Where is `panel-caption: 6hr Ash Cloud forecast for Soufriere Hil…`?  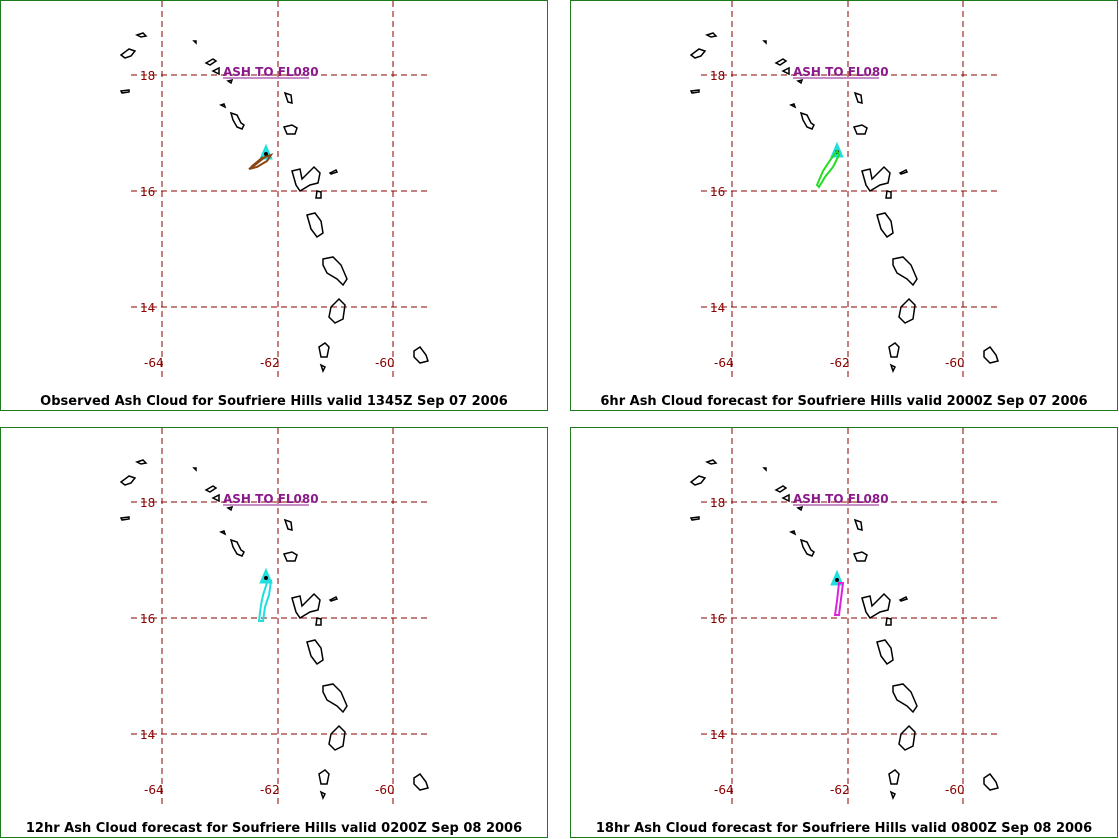 panel-caption: 6hr Ash Cloud forecast for Soufriere Hil… is located at coordinates (844, 401).